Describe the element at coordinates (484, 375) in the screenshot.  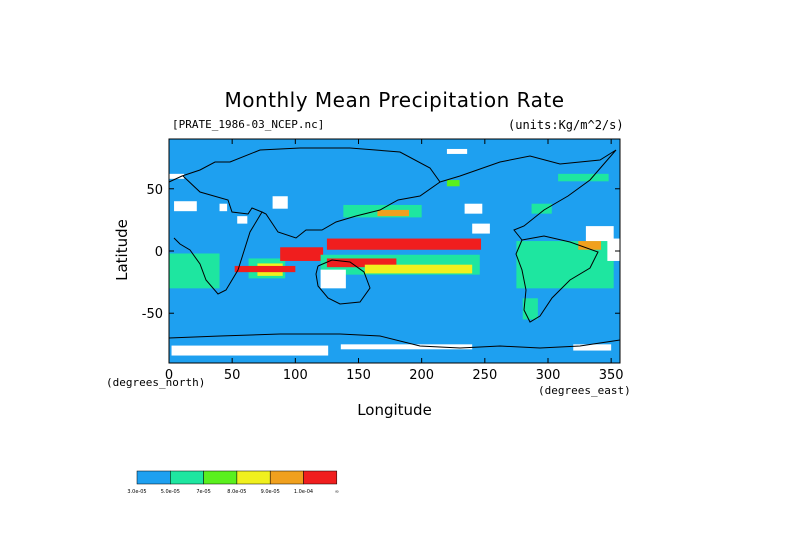
I see `x-tick-label-250: 250` at that location.